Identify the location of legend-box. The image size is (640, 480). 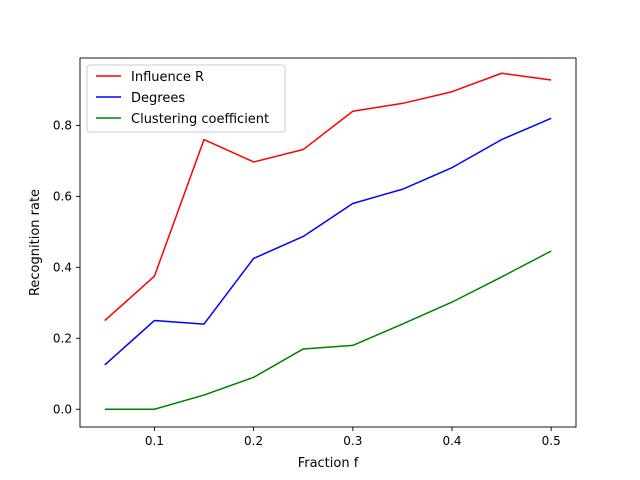
(186, 98).